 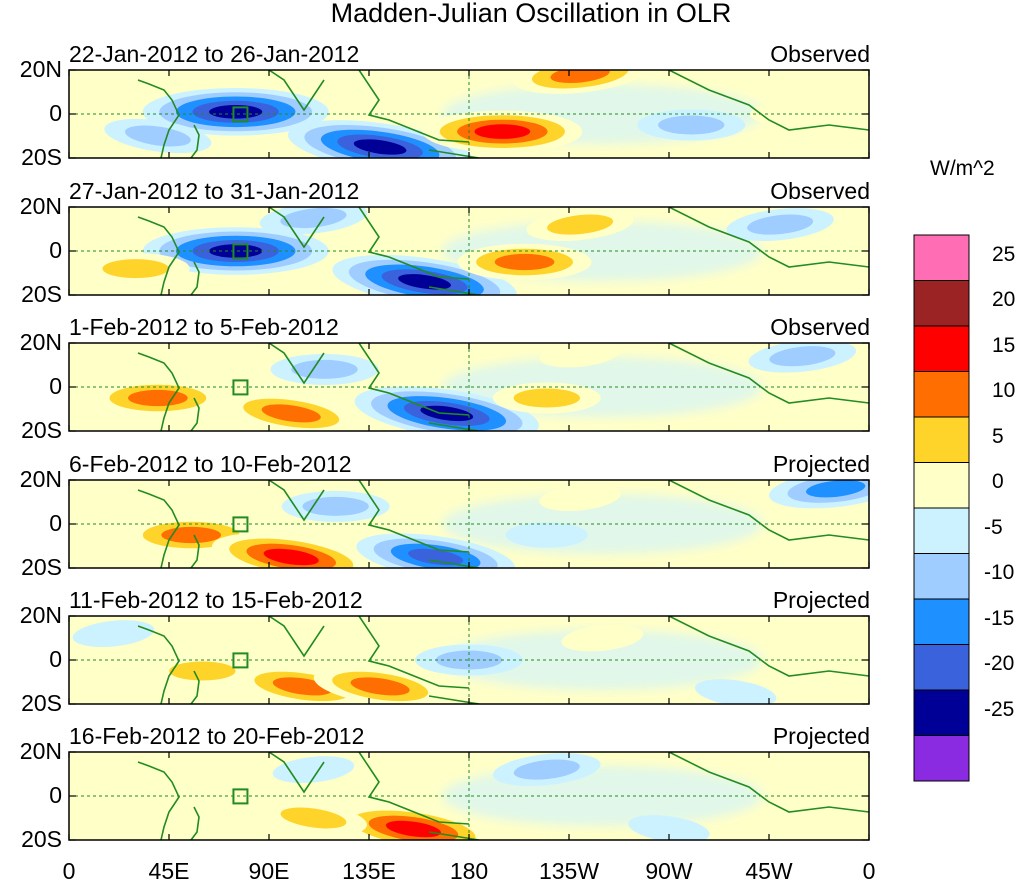 What do you see at coordinates (369, 871) in the screenshot?
I see `x-tick-label: 135E` at bounding box center [369, 871].